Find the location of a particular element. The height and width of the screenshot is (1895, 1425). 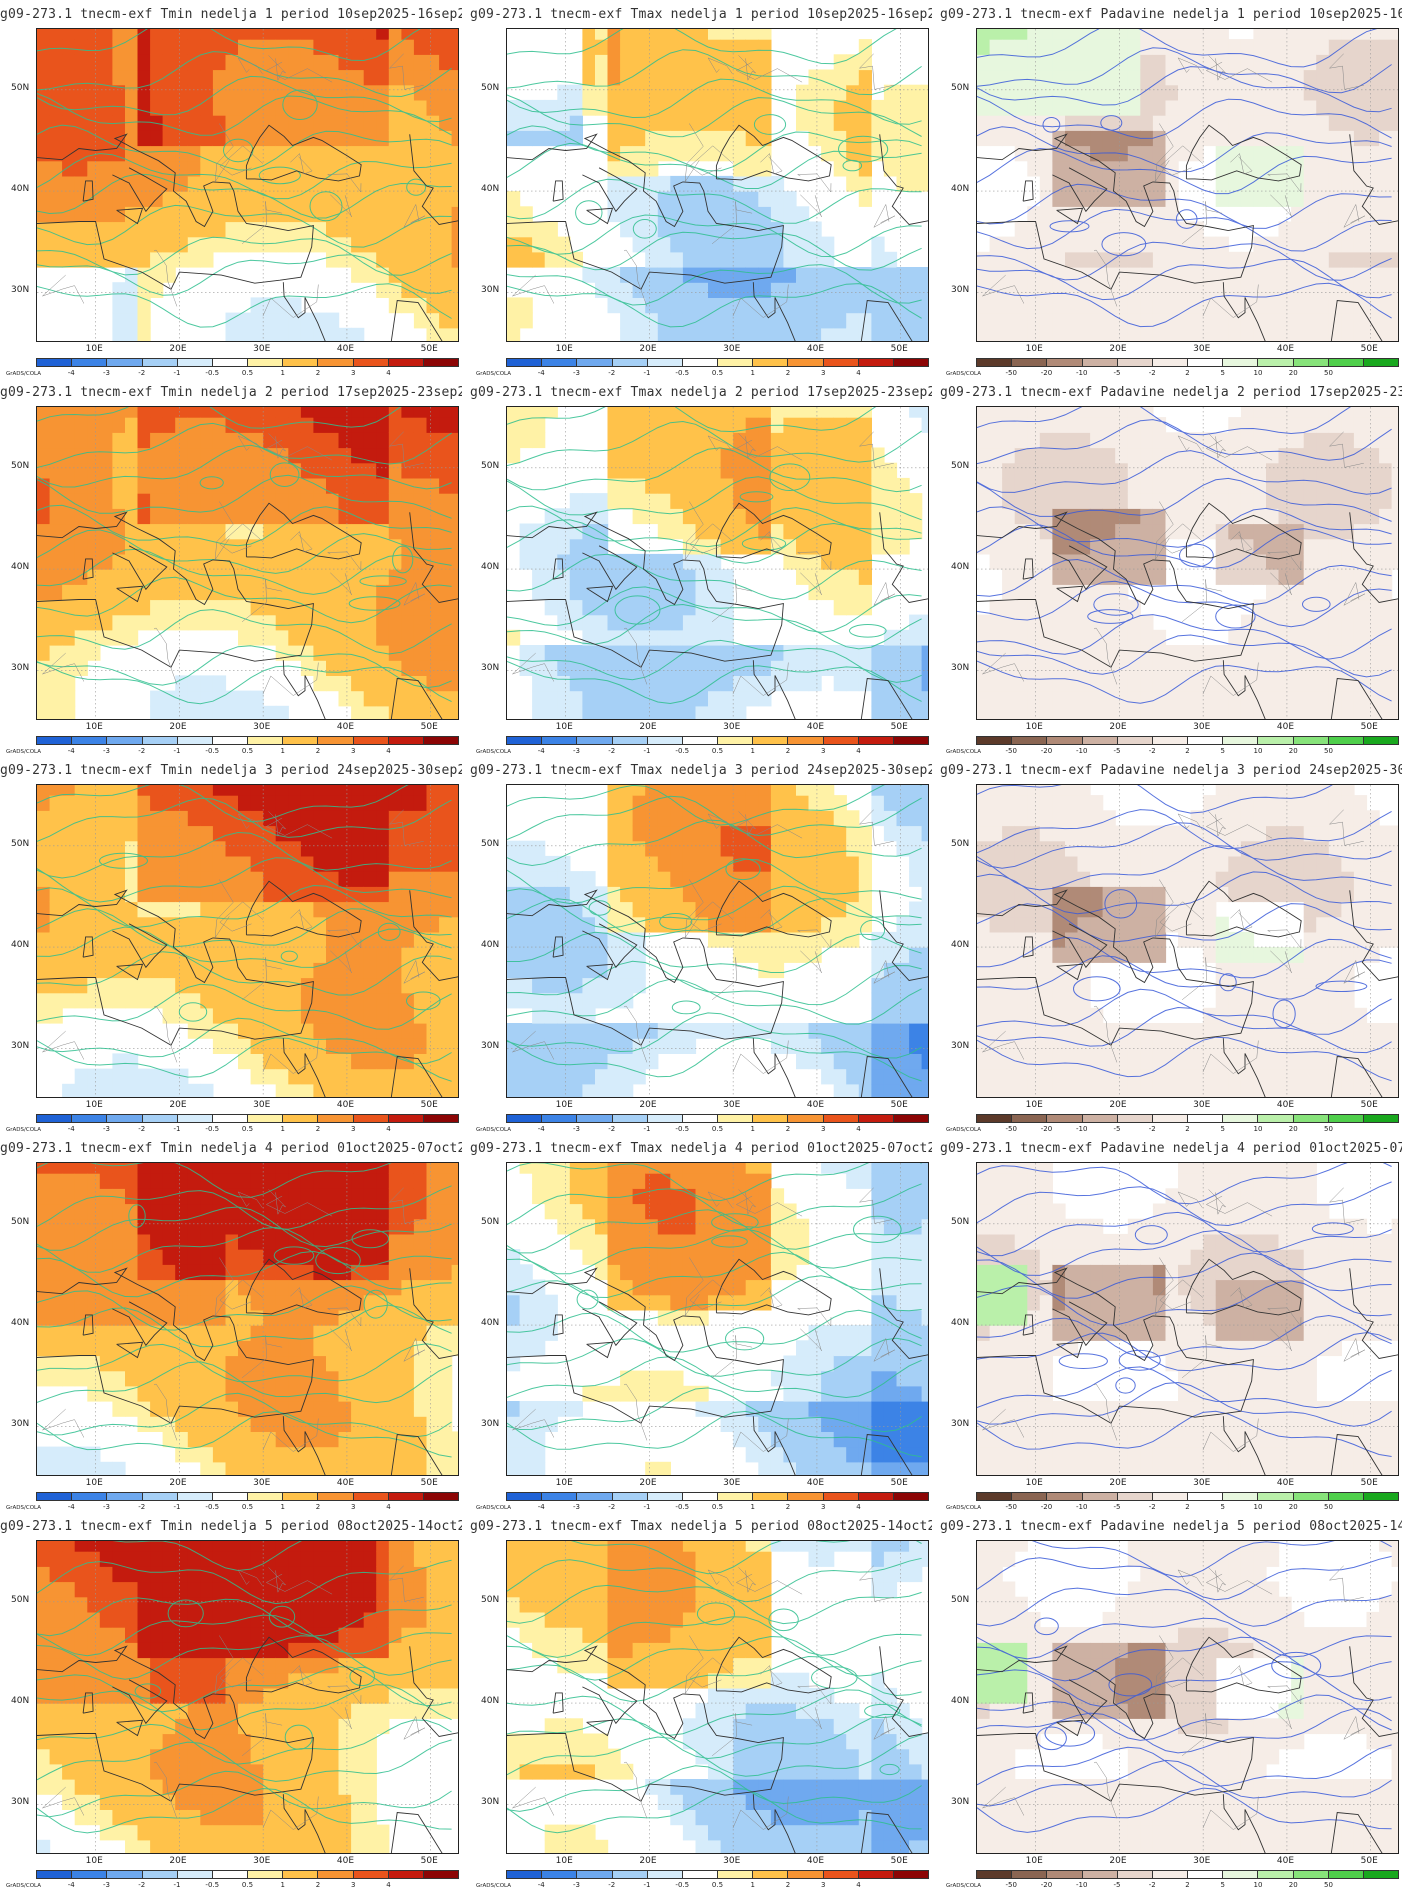

colorbar-tick: 1 is located at coordinates (752, 1507).